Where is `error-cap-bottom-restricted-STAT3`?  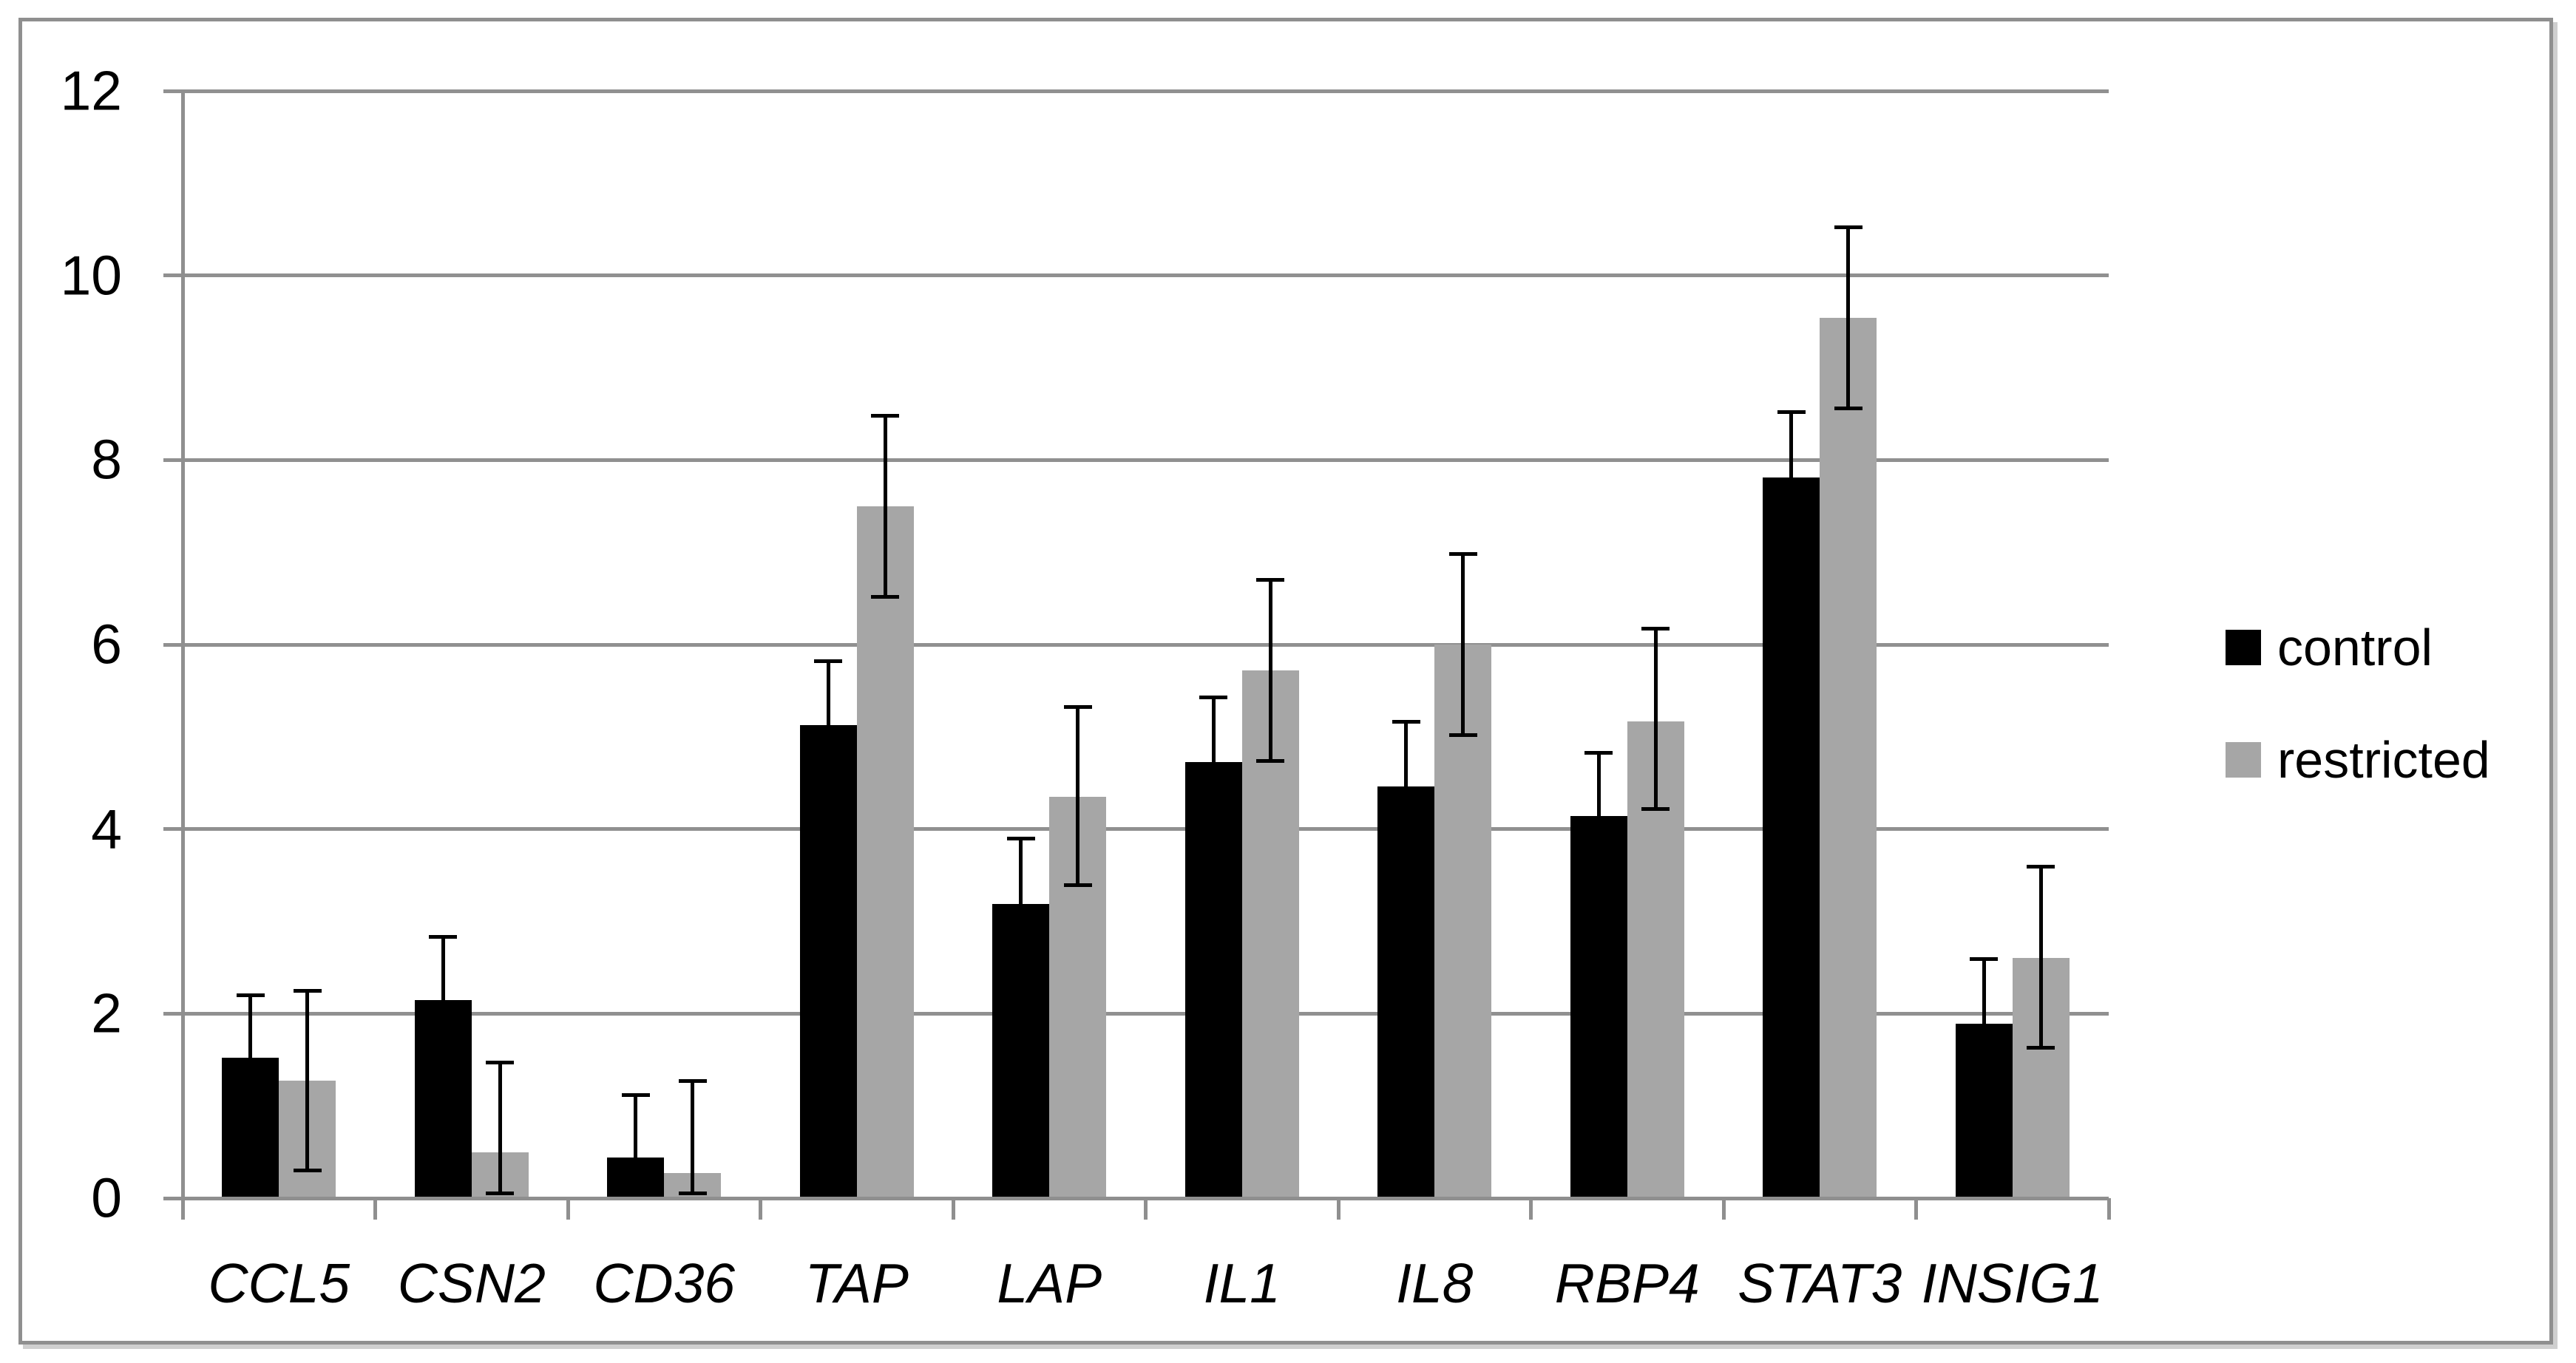
error-cap-bottom-restricted-STAT3 is located at coordinates (1848, 408).